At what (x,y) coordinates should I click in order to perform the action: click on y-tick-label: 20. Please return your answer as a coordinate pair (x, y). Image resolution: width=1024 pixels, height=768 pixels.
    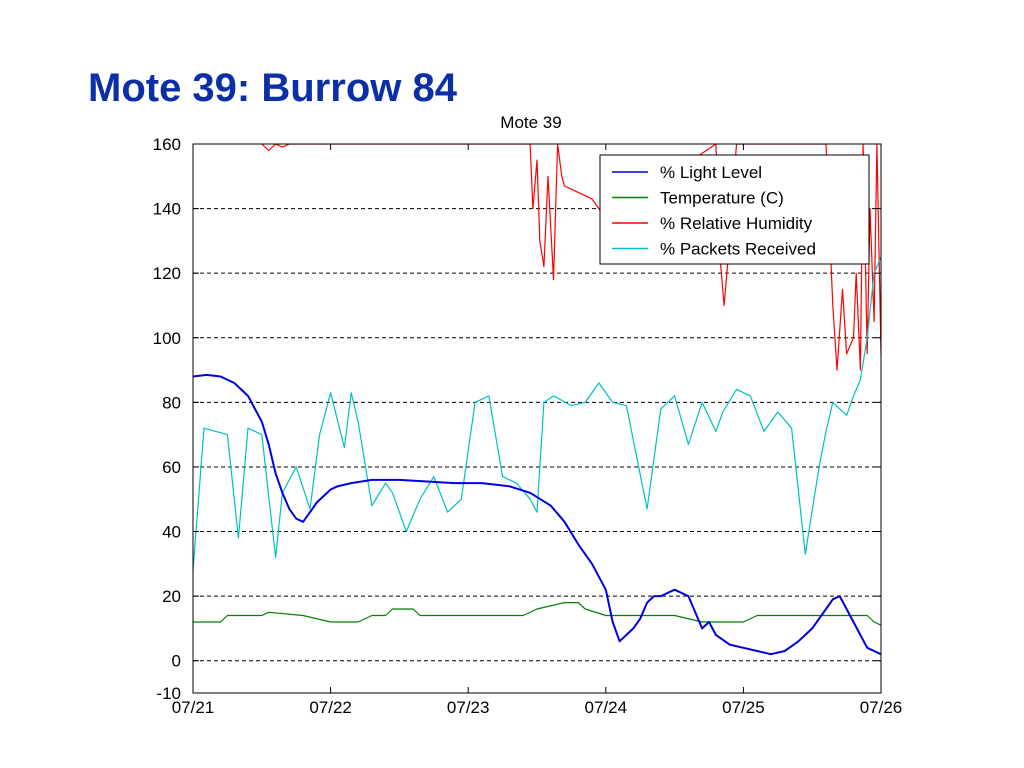
    Looking at the image, I should click on (171, 596).